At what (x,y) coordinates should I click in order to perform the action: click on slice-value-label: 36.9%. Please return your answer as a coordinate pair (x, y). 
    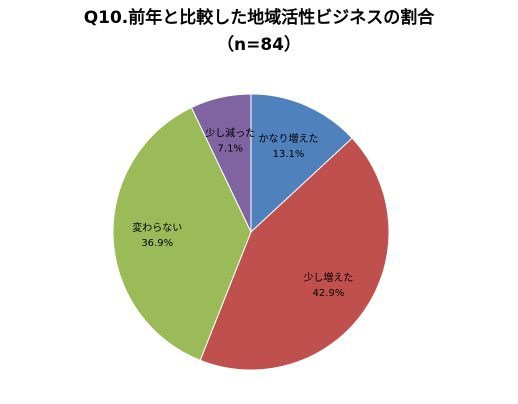
    Looking at the image, I should click on (157, 243).